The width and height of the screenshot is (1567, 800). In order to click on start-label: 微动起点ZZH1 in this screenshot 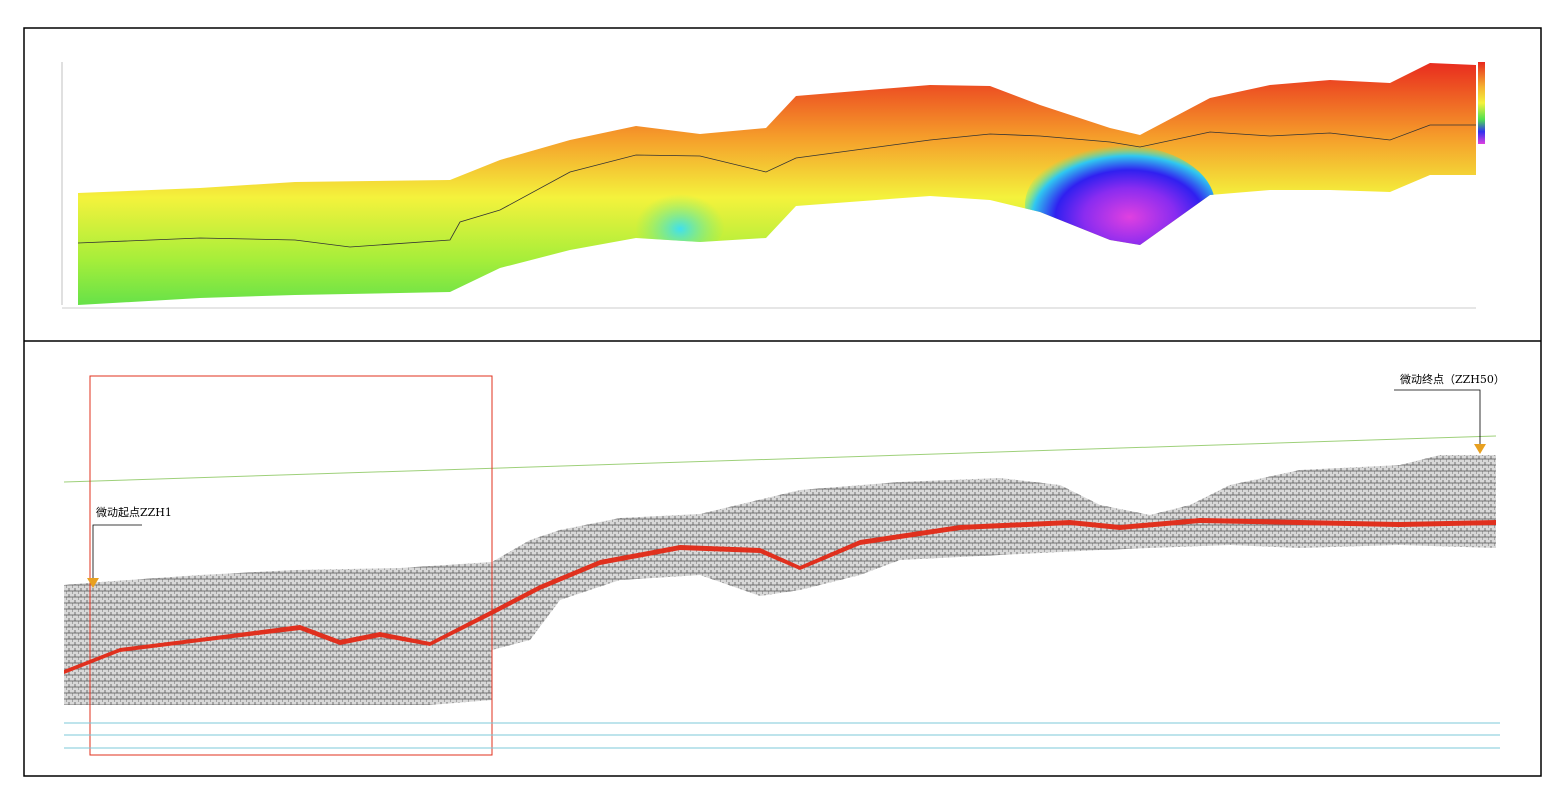, I will do `click(134, 512)`.